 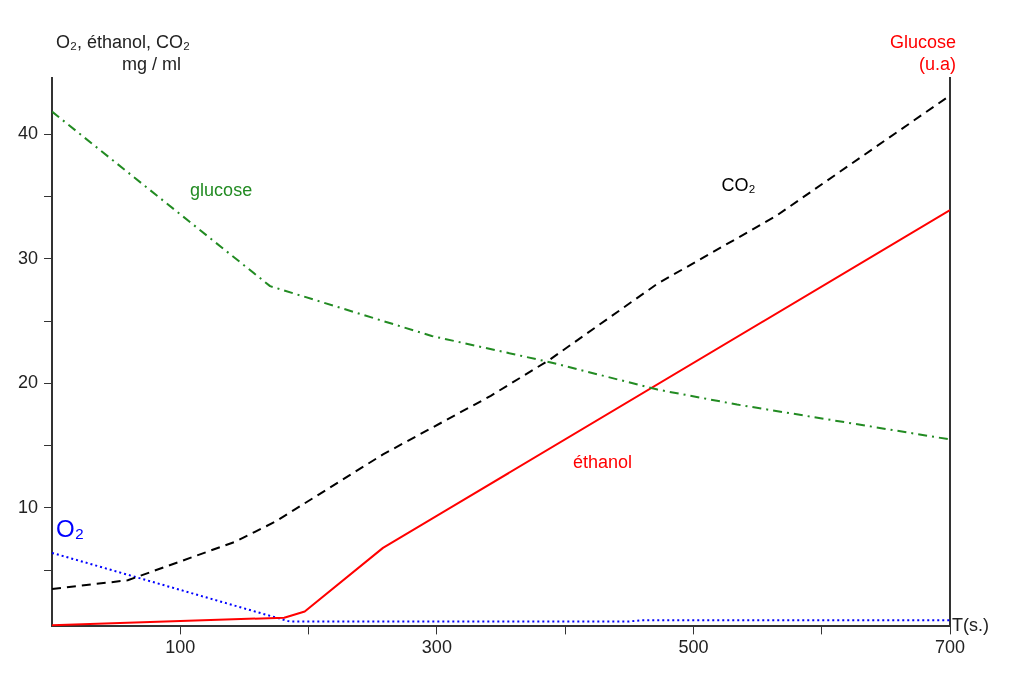 What do you see at coordinates (602, 461) in the screenshot?
I see `series-label: éthanol` at bounding box center [602, 461].